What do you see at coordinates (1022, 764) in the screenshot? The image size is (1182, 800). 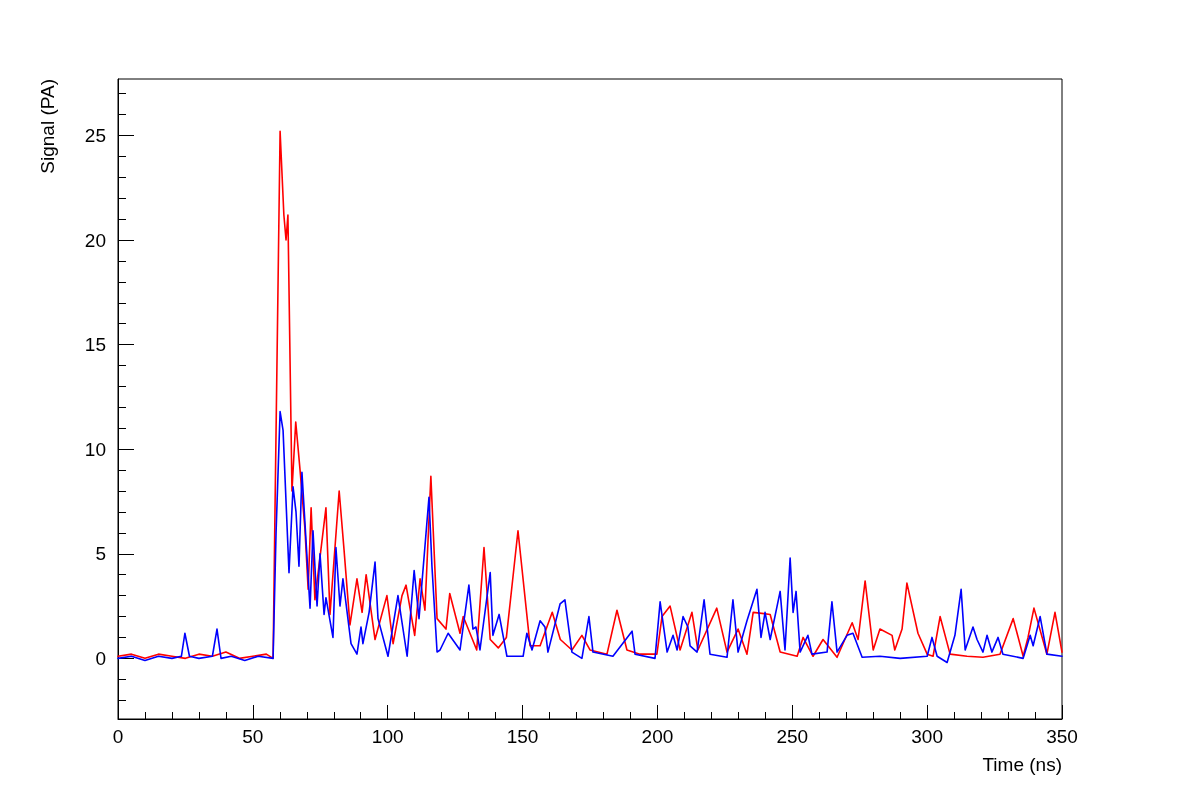 I see `x-axis-title: Time (ns)` at bounding box center [1022, 764].